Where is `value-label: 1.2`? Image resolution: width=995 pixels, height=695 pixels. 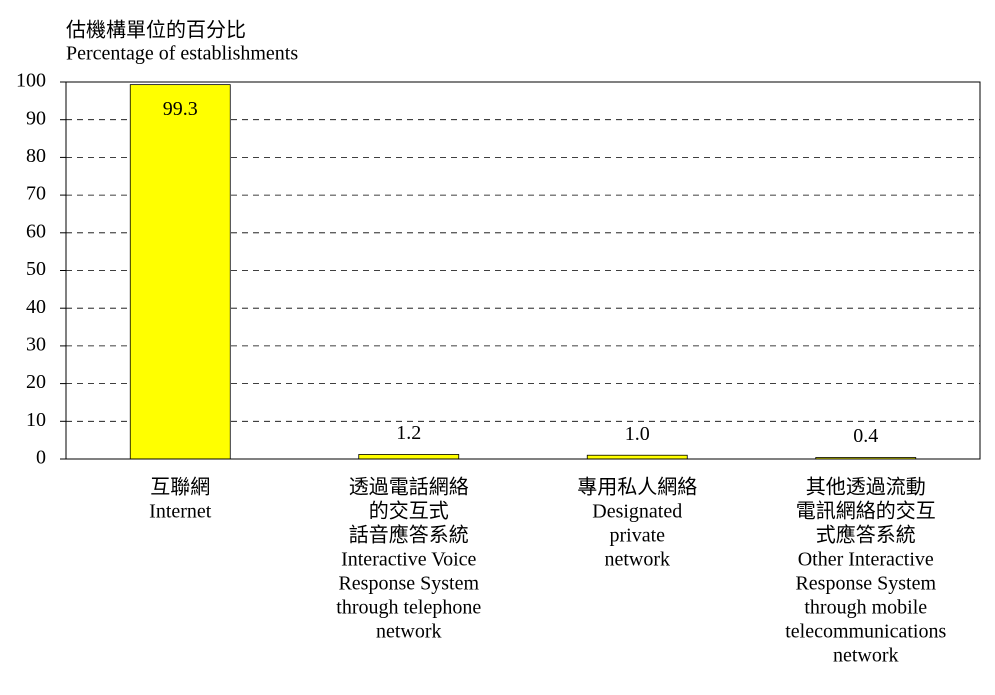
value-label: 1.2 is located at coordinates (408, 433).